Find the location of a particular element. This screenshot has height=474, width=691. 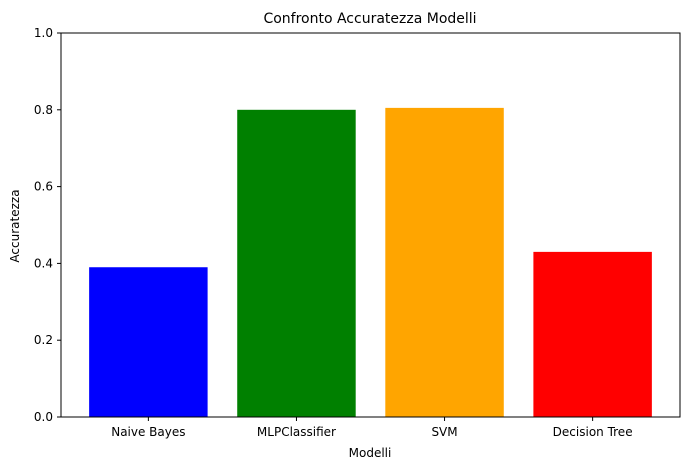

x-tick-label: MLPClassifier is located at coordinates (296, 432).